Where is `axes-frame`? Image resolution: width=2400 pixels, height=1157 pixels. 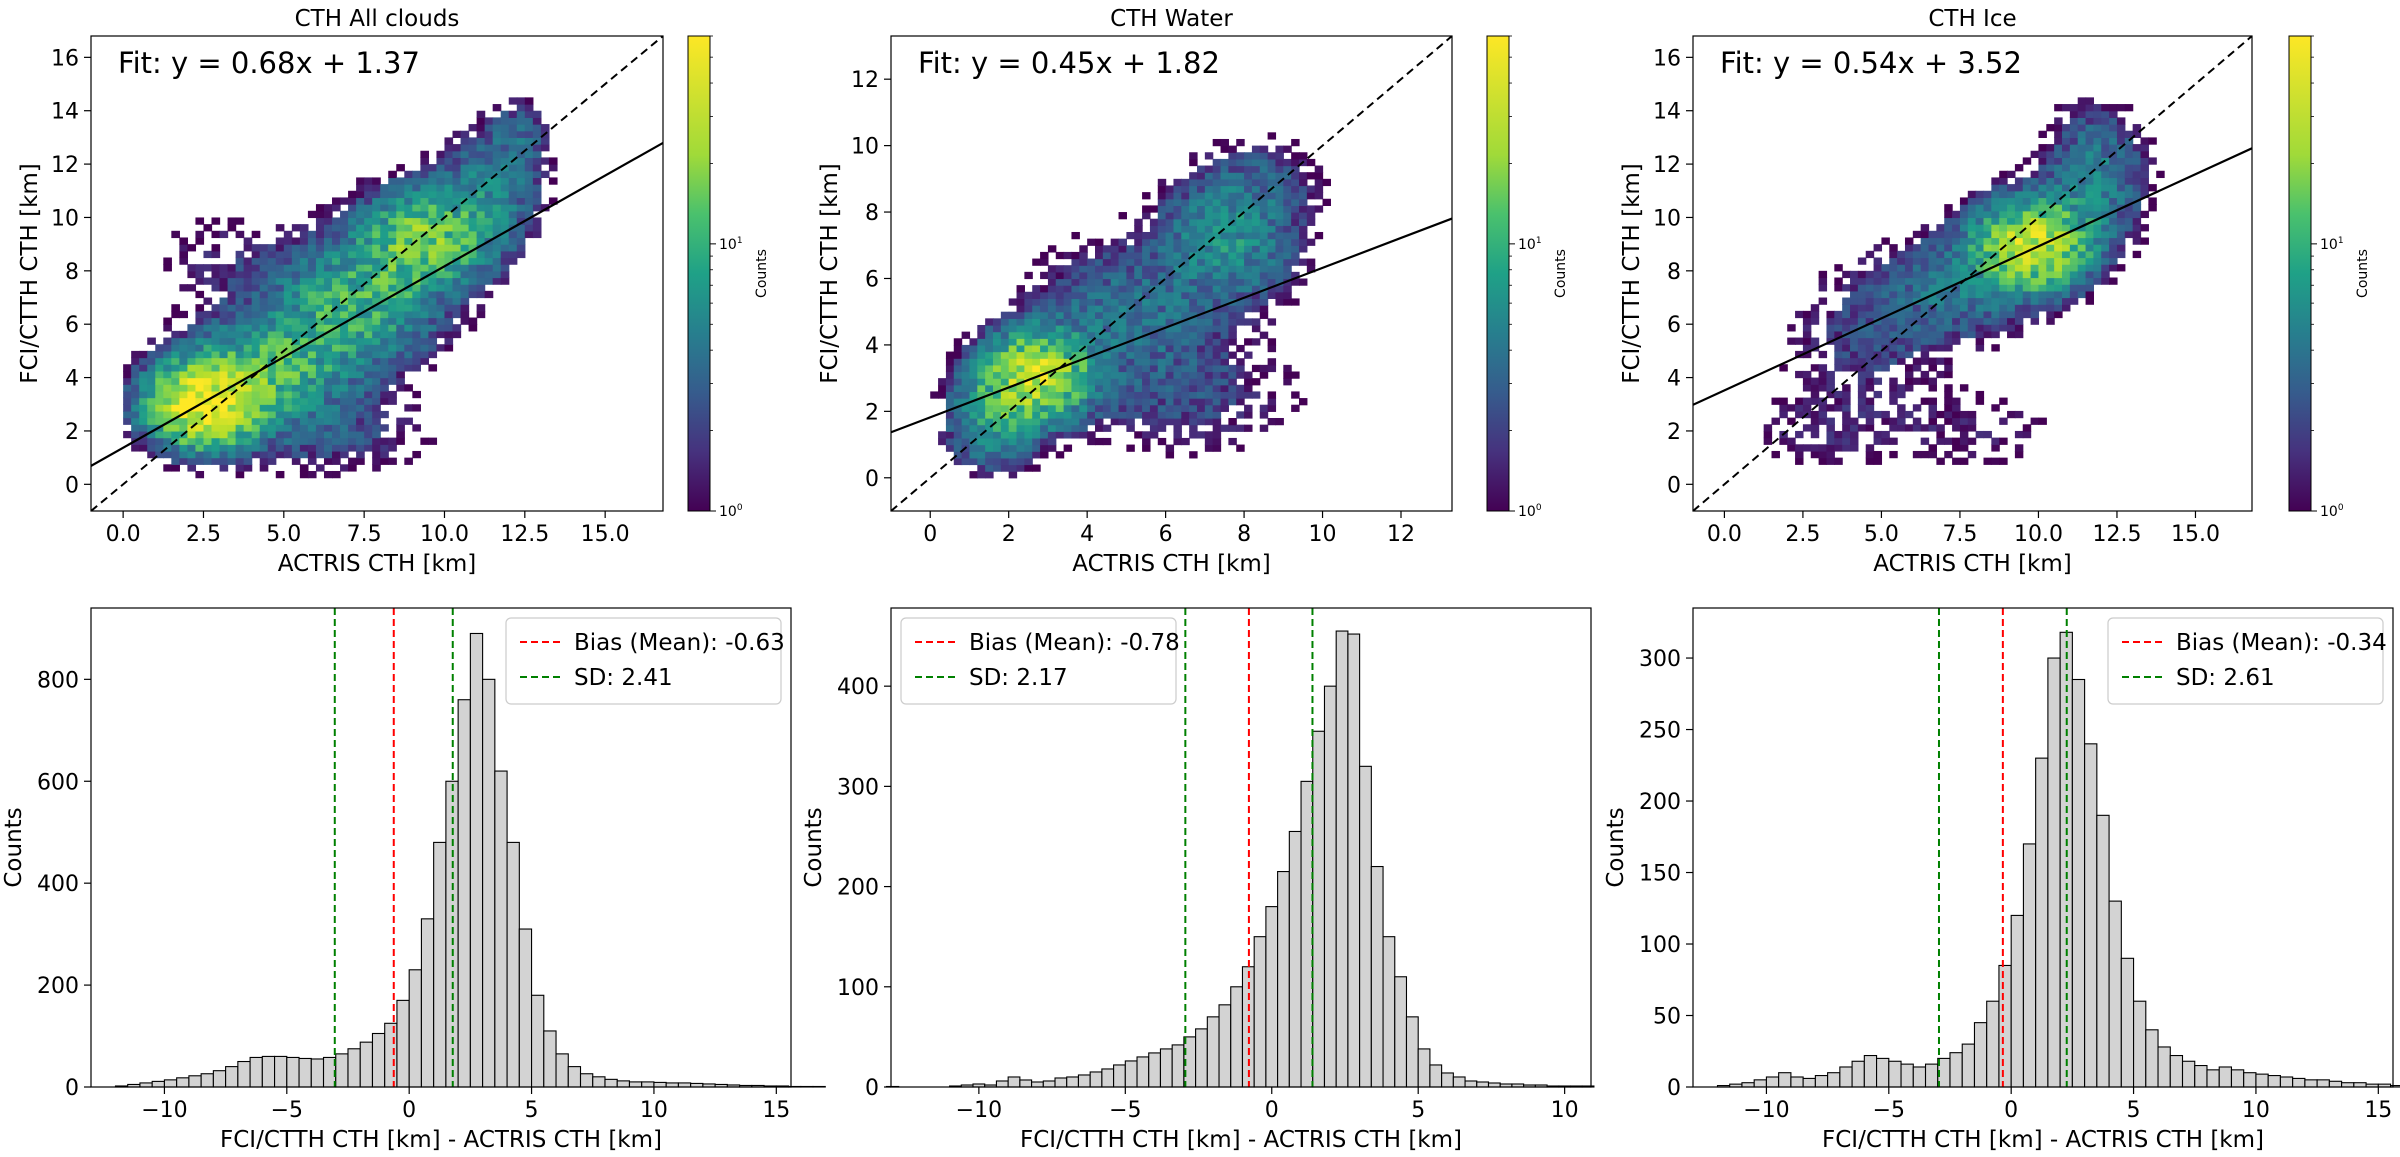 axes-frame is located at coordinates (1241, 847).